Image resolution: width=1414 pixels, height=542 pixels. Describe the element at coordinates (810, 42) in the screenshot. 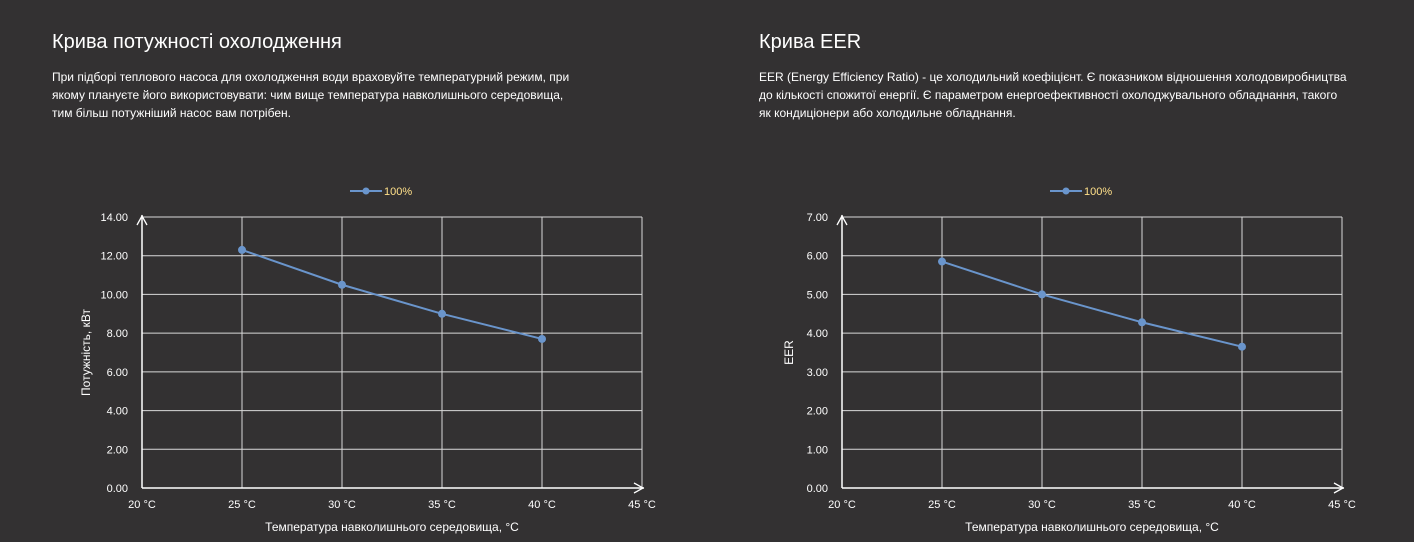

I see `eer-title: Крива EER` at that location.